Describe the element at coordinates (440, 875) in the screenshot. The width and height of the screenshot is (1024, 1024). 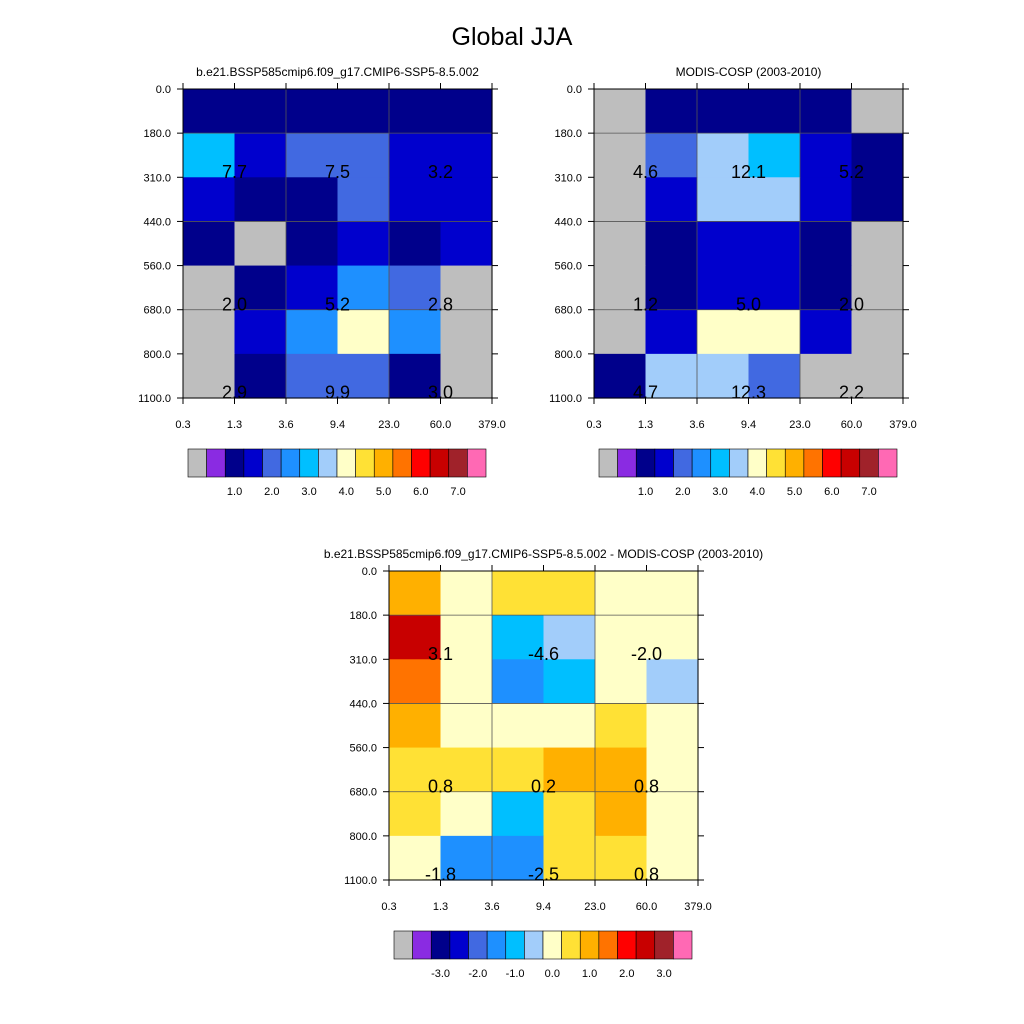
I see `cell-value-label: -1.8` at that location.